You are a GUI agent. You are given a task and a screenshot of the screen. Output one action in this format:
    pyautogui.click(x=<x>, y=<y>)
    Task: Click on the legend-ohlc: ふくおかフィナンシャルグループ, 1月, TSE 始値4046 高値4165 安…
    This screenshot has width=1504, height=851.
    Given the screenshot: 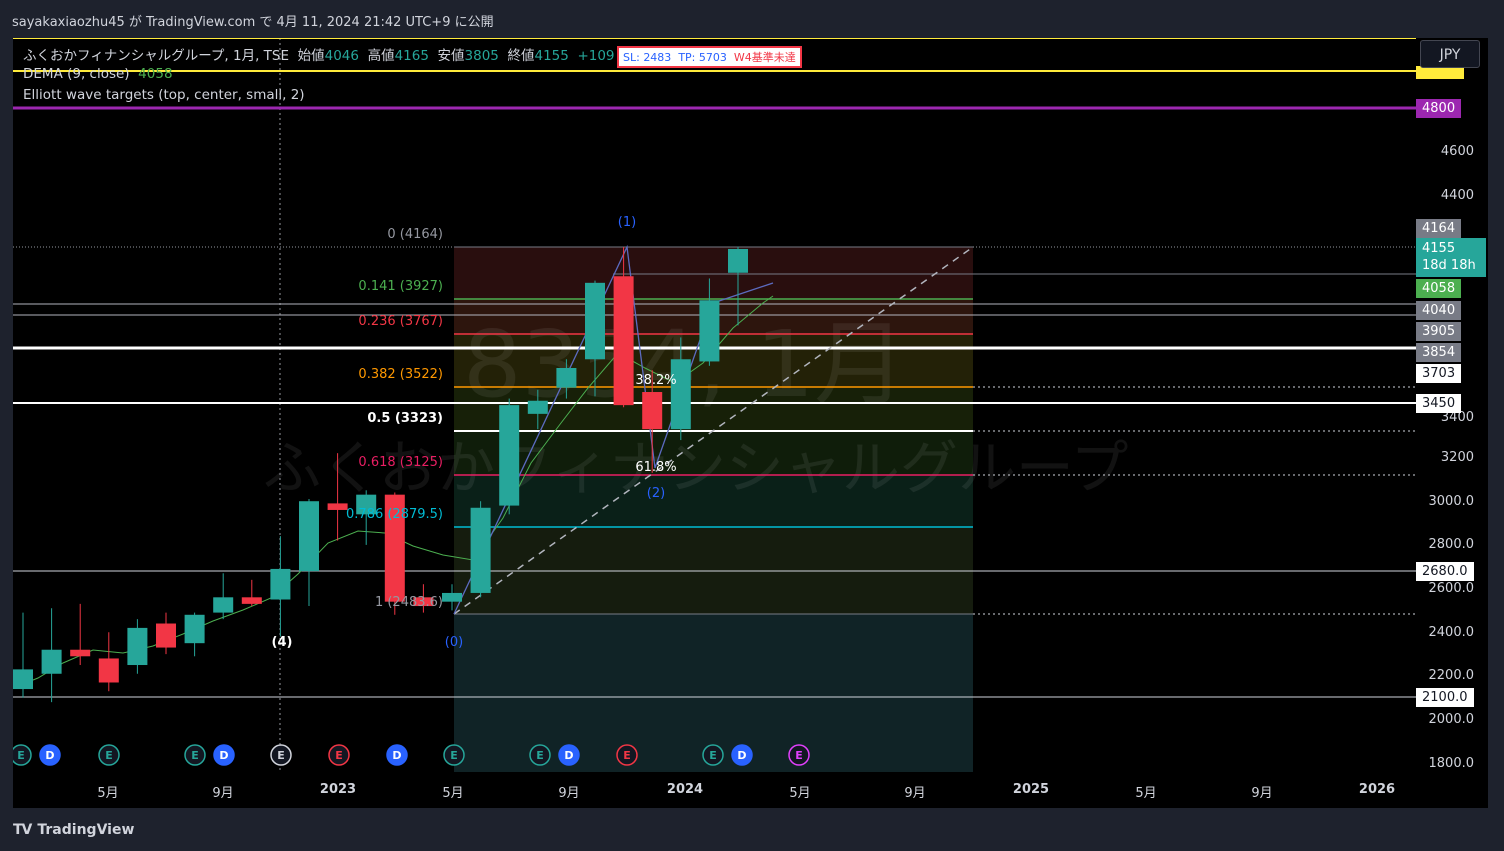 What is the action you would take?
    pyautogui.click(x=353, y=54)
    